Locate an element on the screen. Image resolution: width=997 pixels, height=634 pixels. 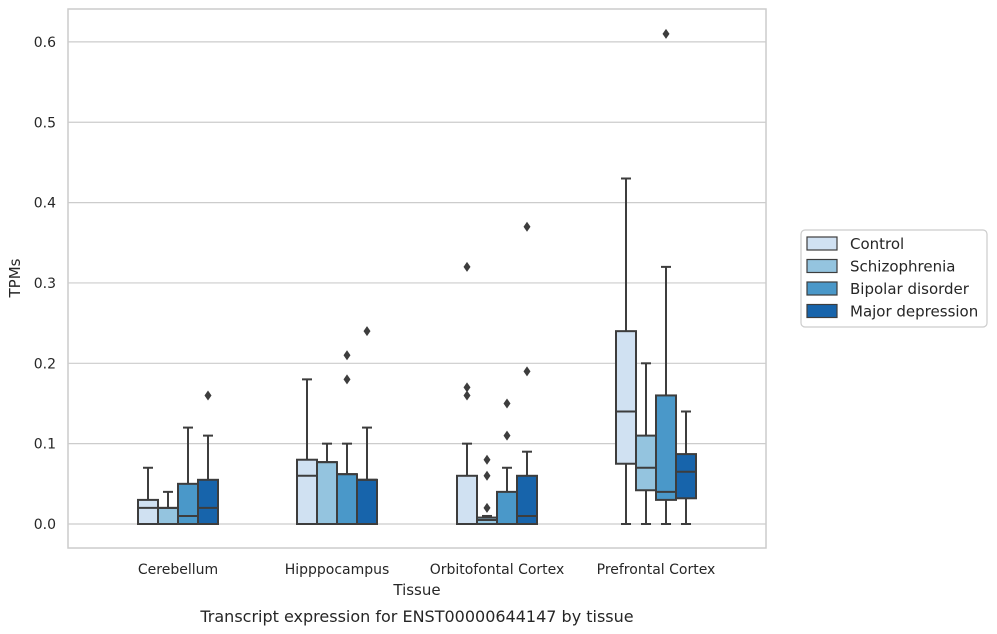
y-tick-label: 0.6 is located at coordinates (45, 43).